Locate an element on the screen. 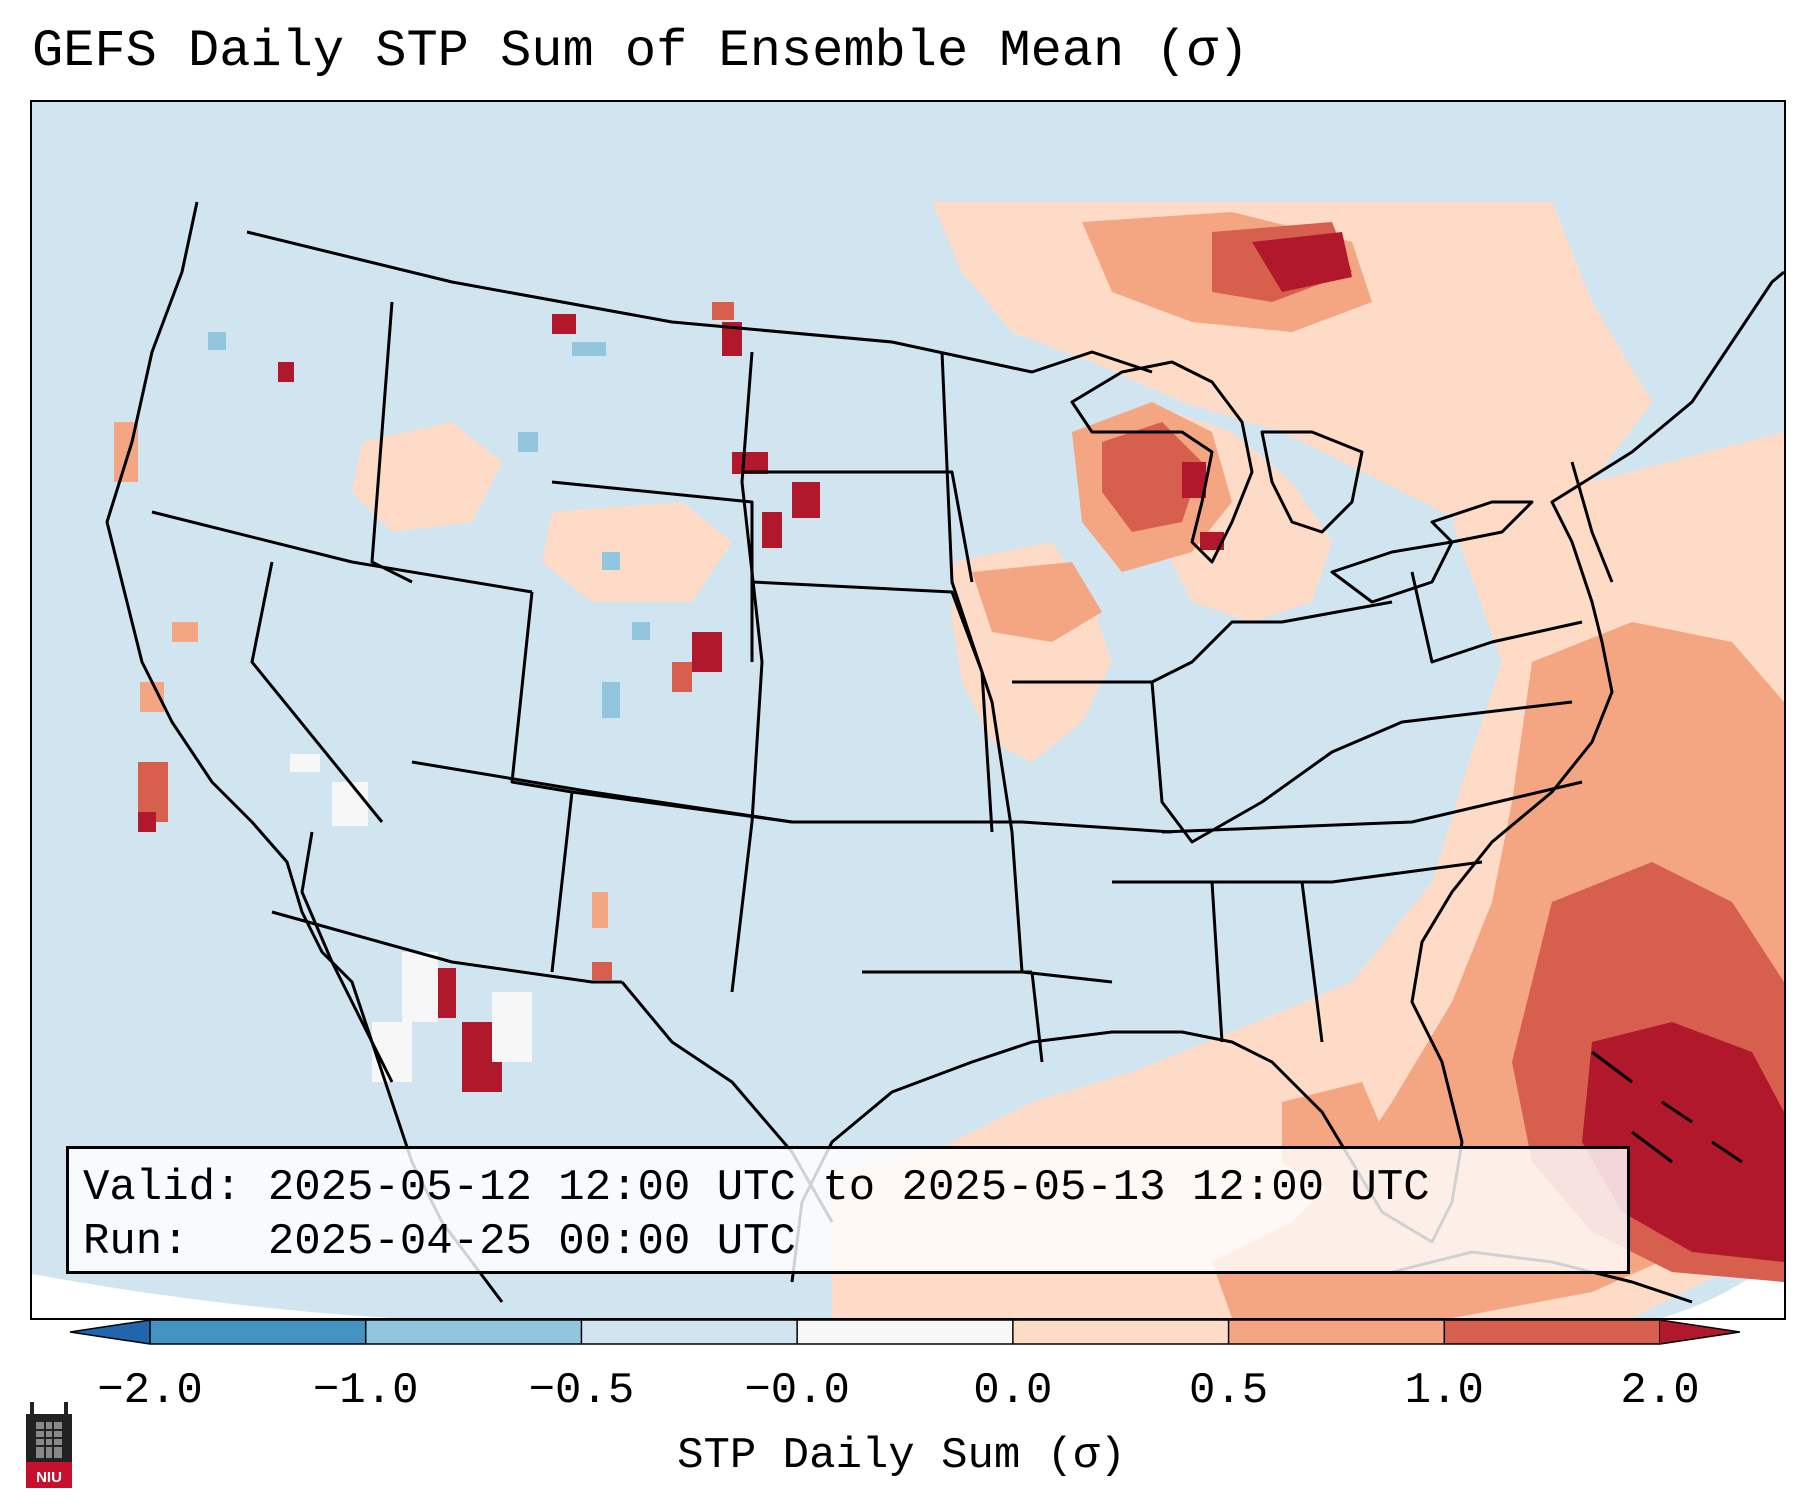 This screenshot has width=1803, height=1506. colorbar-extend-low is located at coordinates (110, 1332).